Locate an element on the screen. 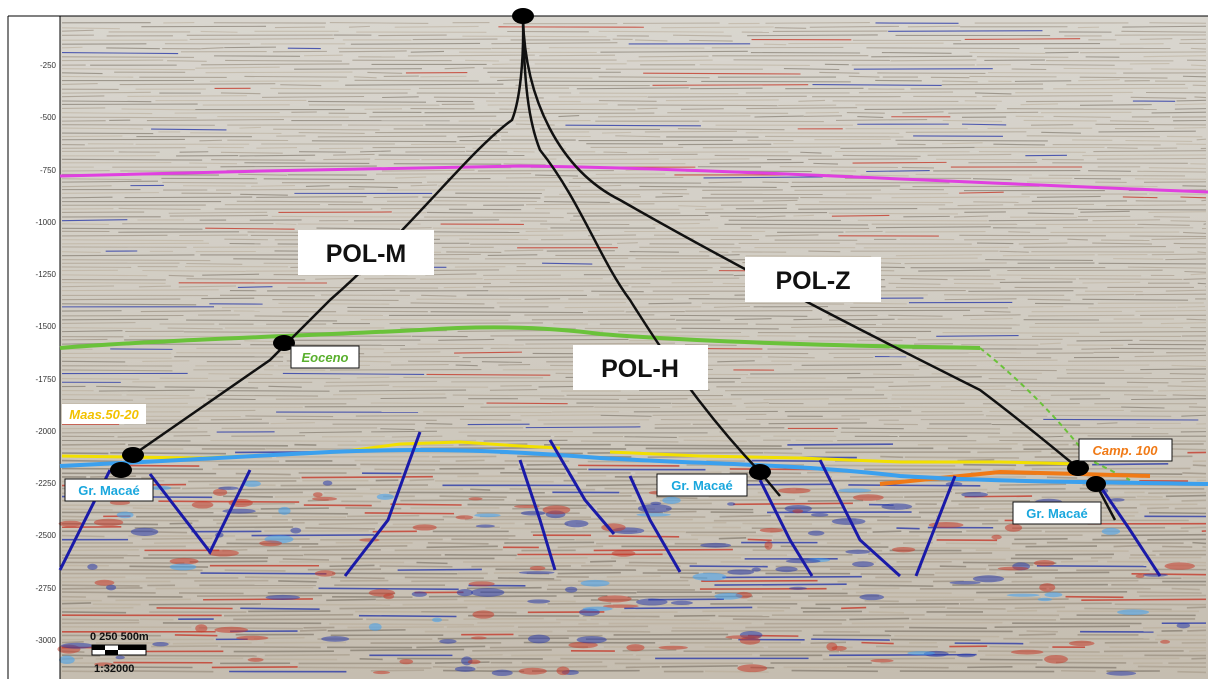 Image resolution: width=1208 pixels, height=679 pixels. pol-h-label-box is located at coordinates (640, 367).